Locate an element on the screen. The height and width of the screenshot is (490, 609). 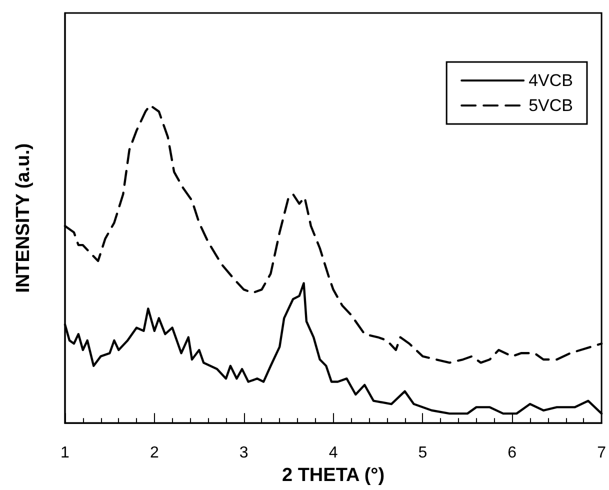
x-tick-label: 3 is located at coordinates (243, 453).